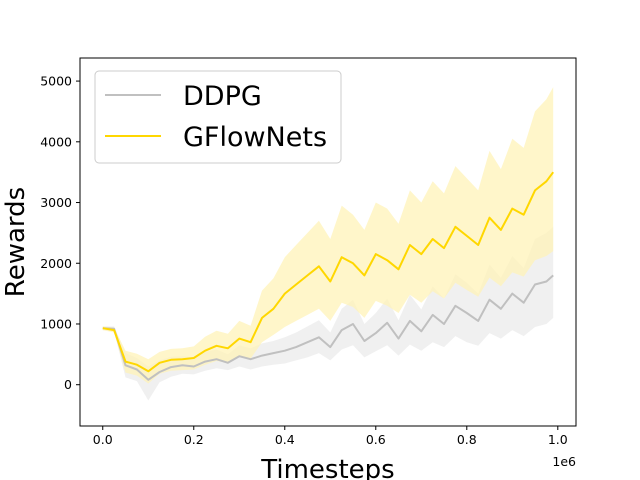 This screenshot has height=480, width=640. I want to click on x-tick-label: 0.4, so click(285, 439).